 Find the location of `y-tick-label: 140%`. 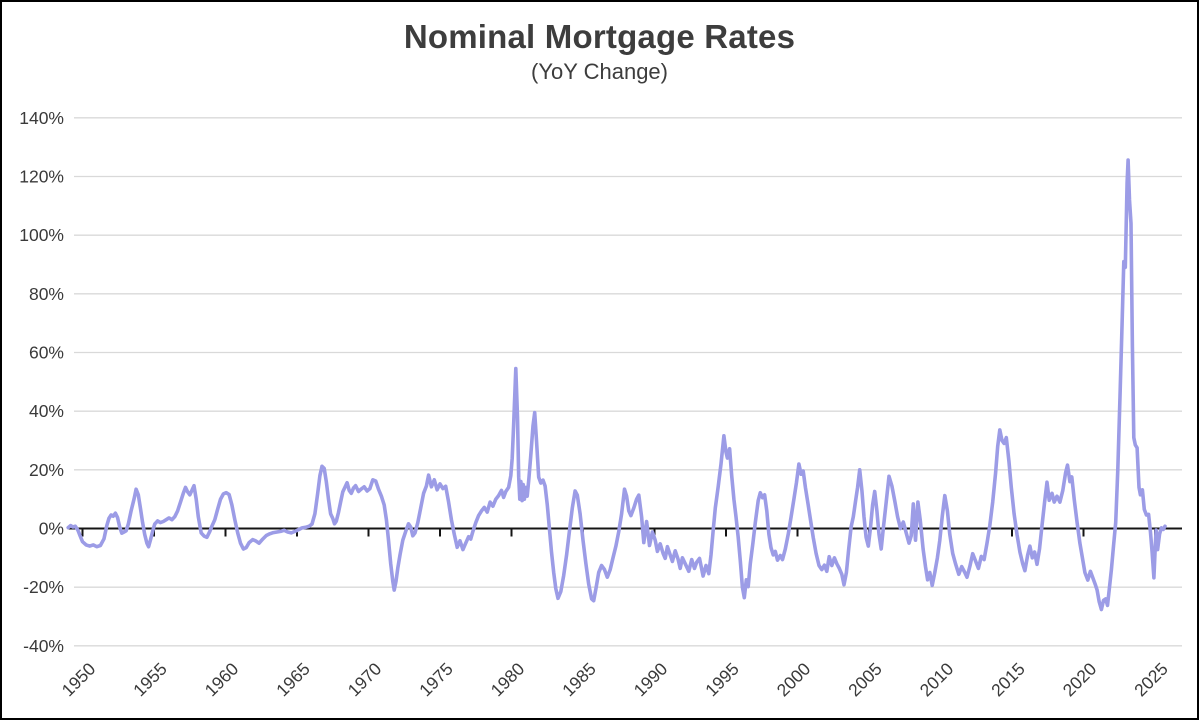

y-tick-label: 140% is located at coordinates (41, 118).